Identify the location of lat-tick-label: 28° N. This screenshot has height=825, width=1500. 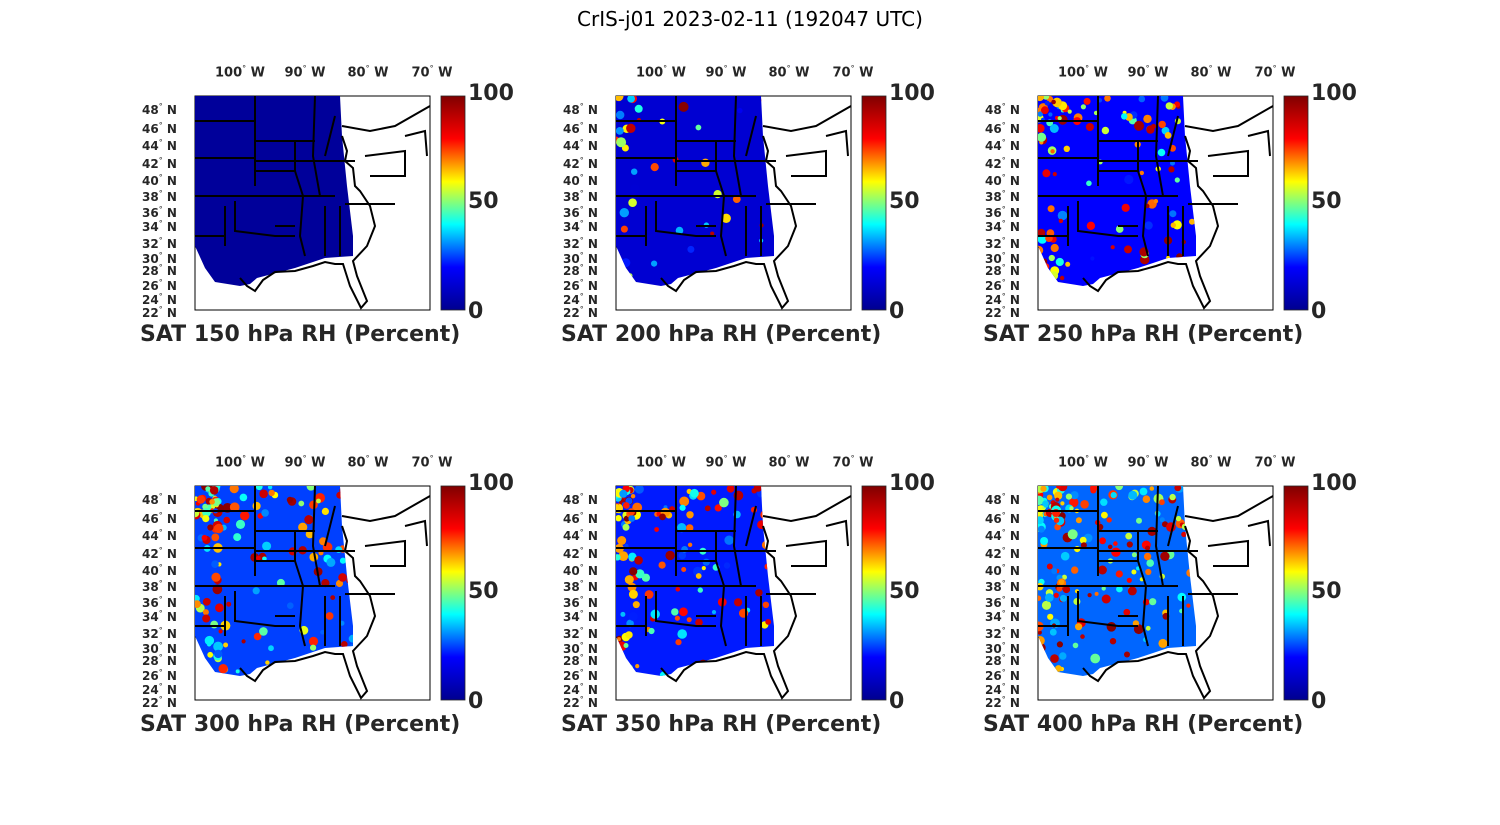
(1002, 660).